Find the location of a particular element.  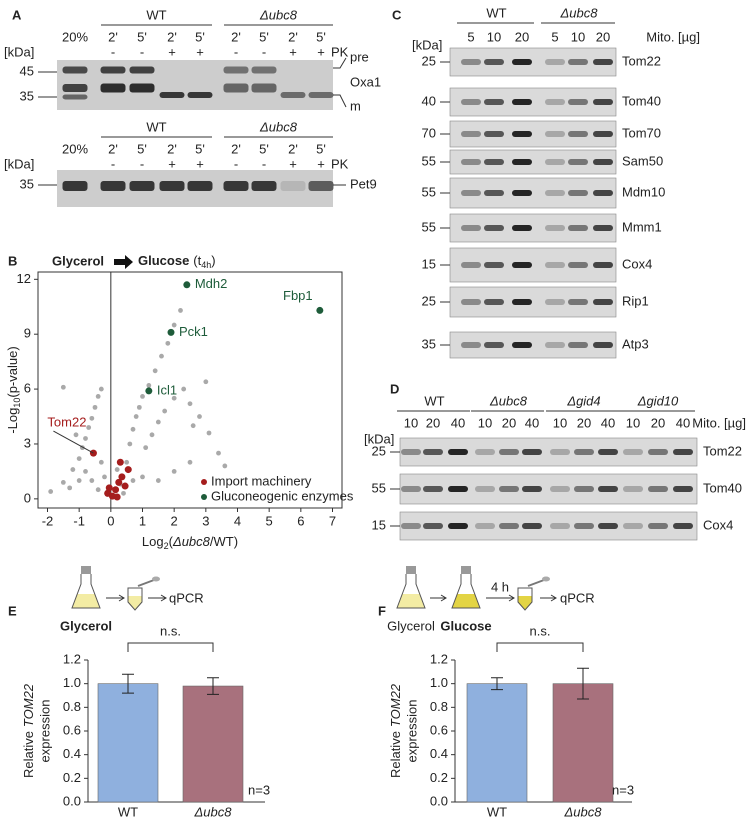

amount-label: 5 is located at coordinates (470, 36).